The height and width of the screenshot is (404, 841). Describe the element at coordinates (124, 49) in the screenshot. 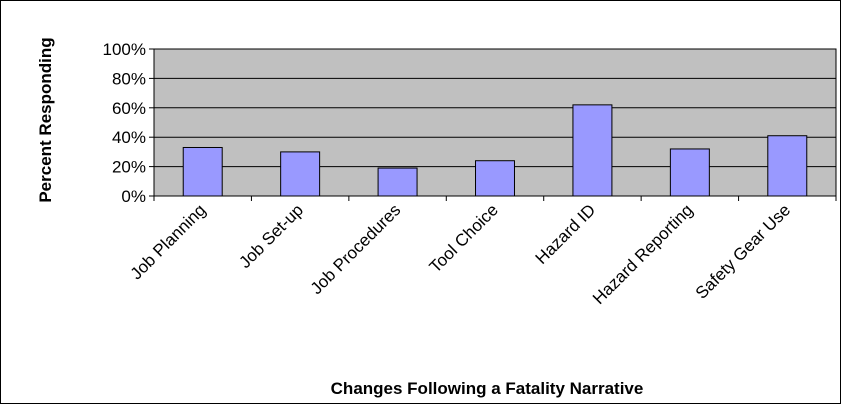

I see `y-tick-label: 100%` at that location.